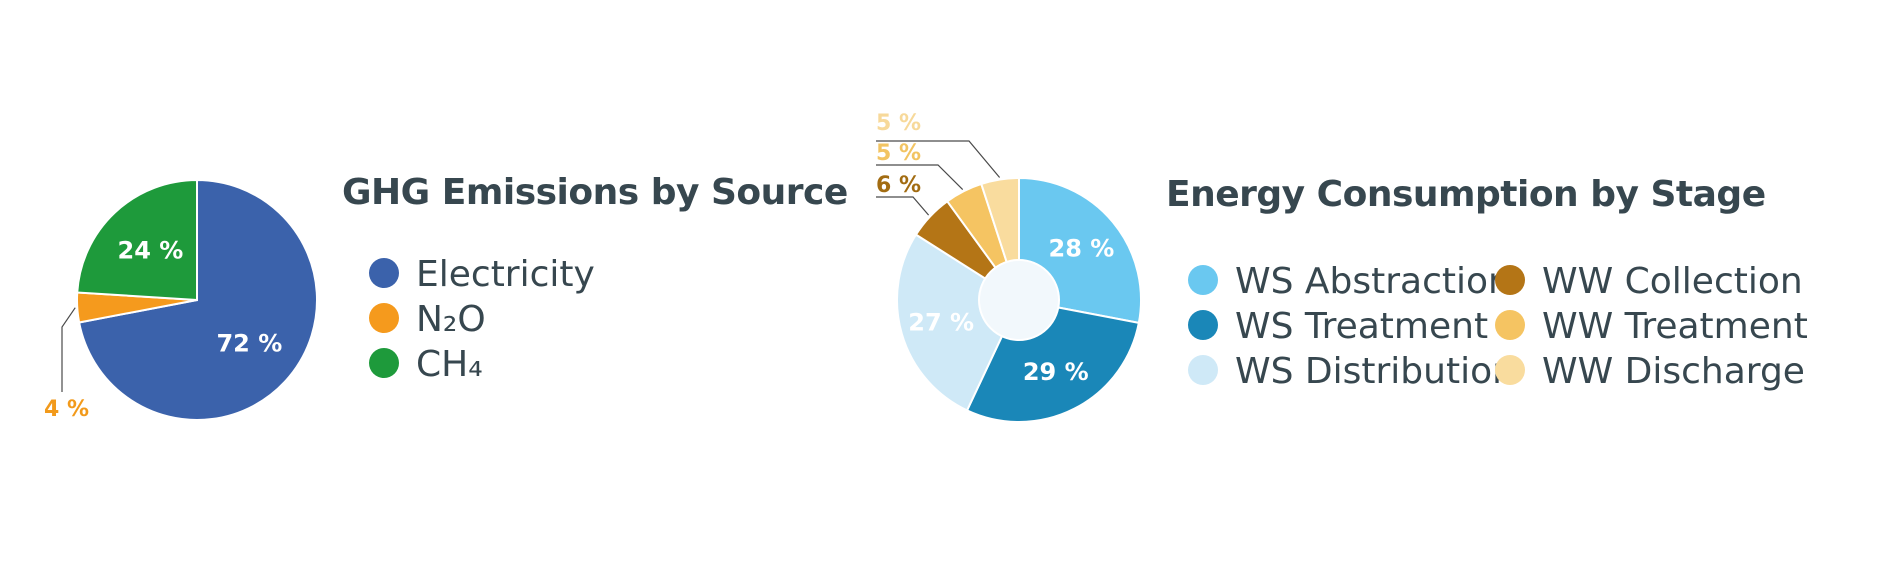  Describe the element at coordinates (1203, 325) in the screenshot. I see `legend-marker-ws-treatment` at that location.